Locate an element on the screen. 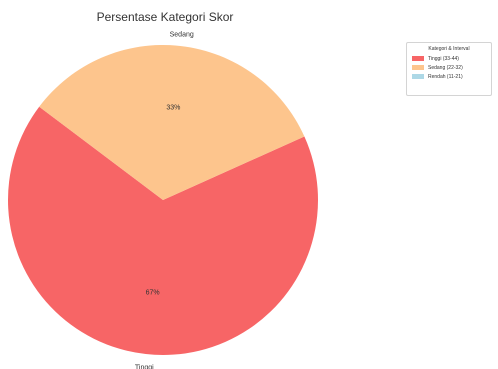 The image size is (498, 369). legend-label-rendah: Rendah (11-21) is located at coordinates (445, 76).